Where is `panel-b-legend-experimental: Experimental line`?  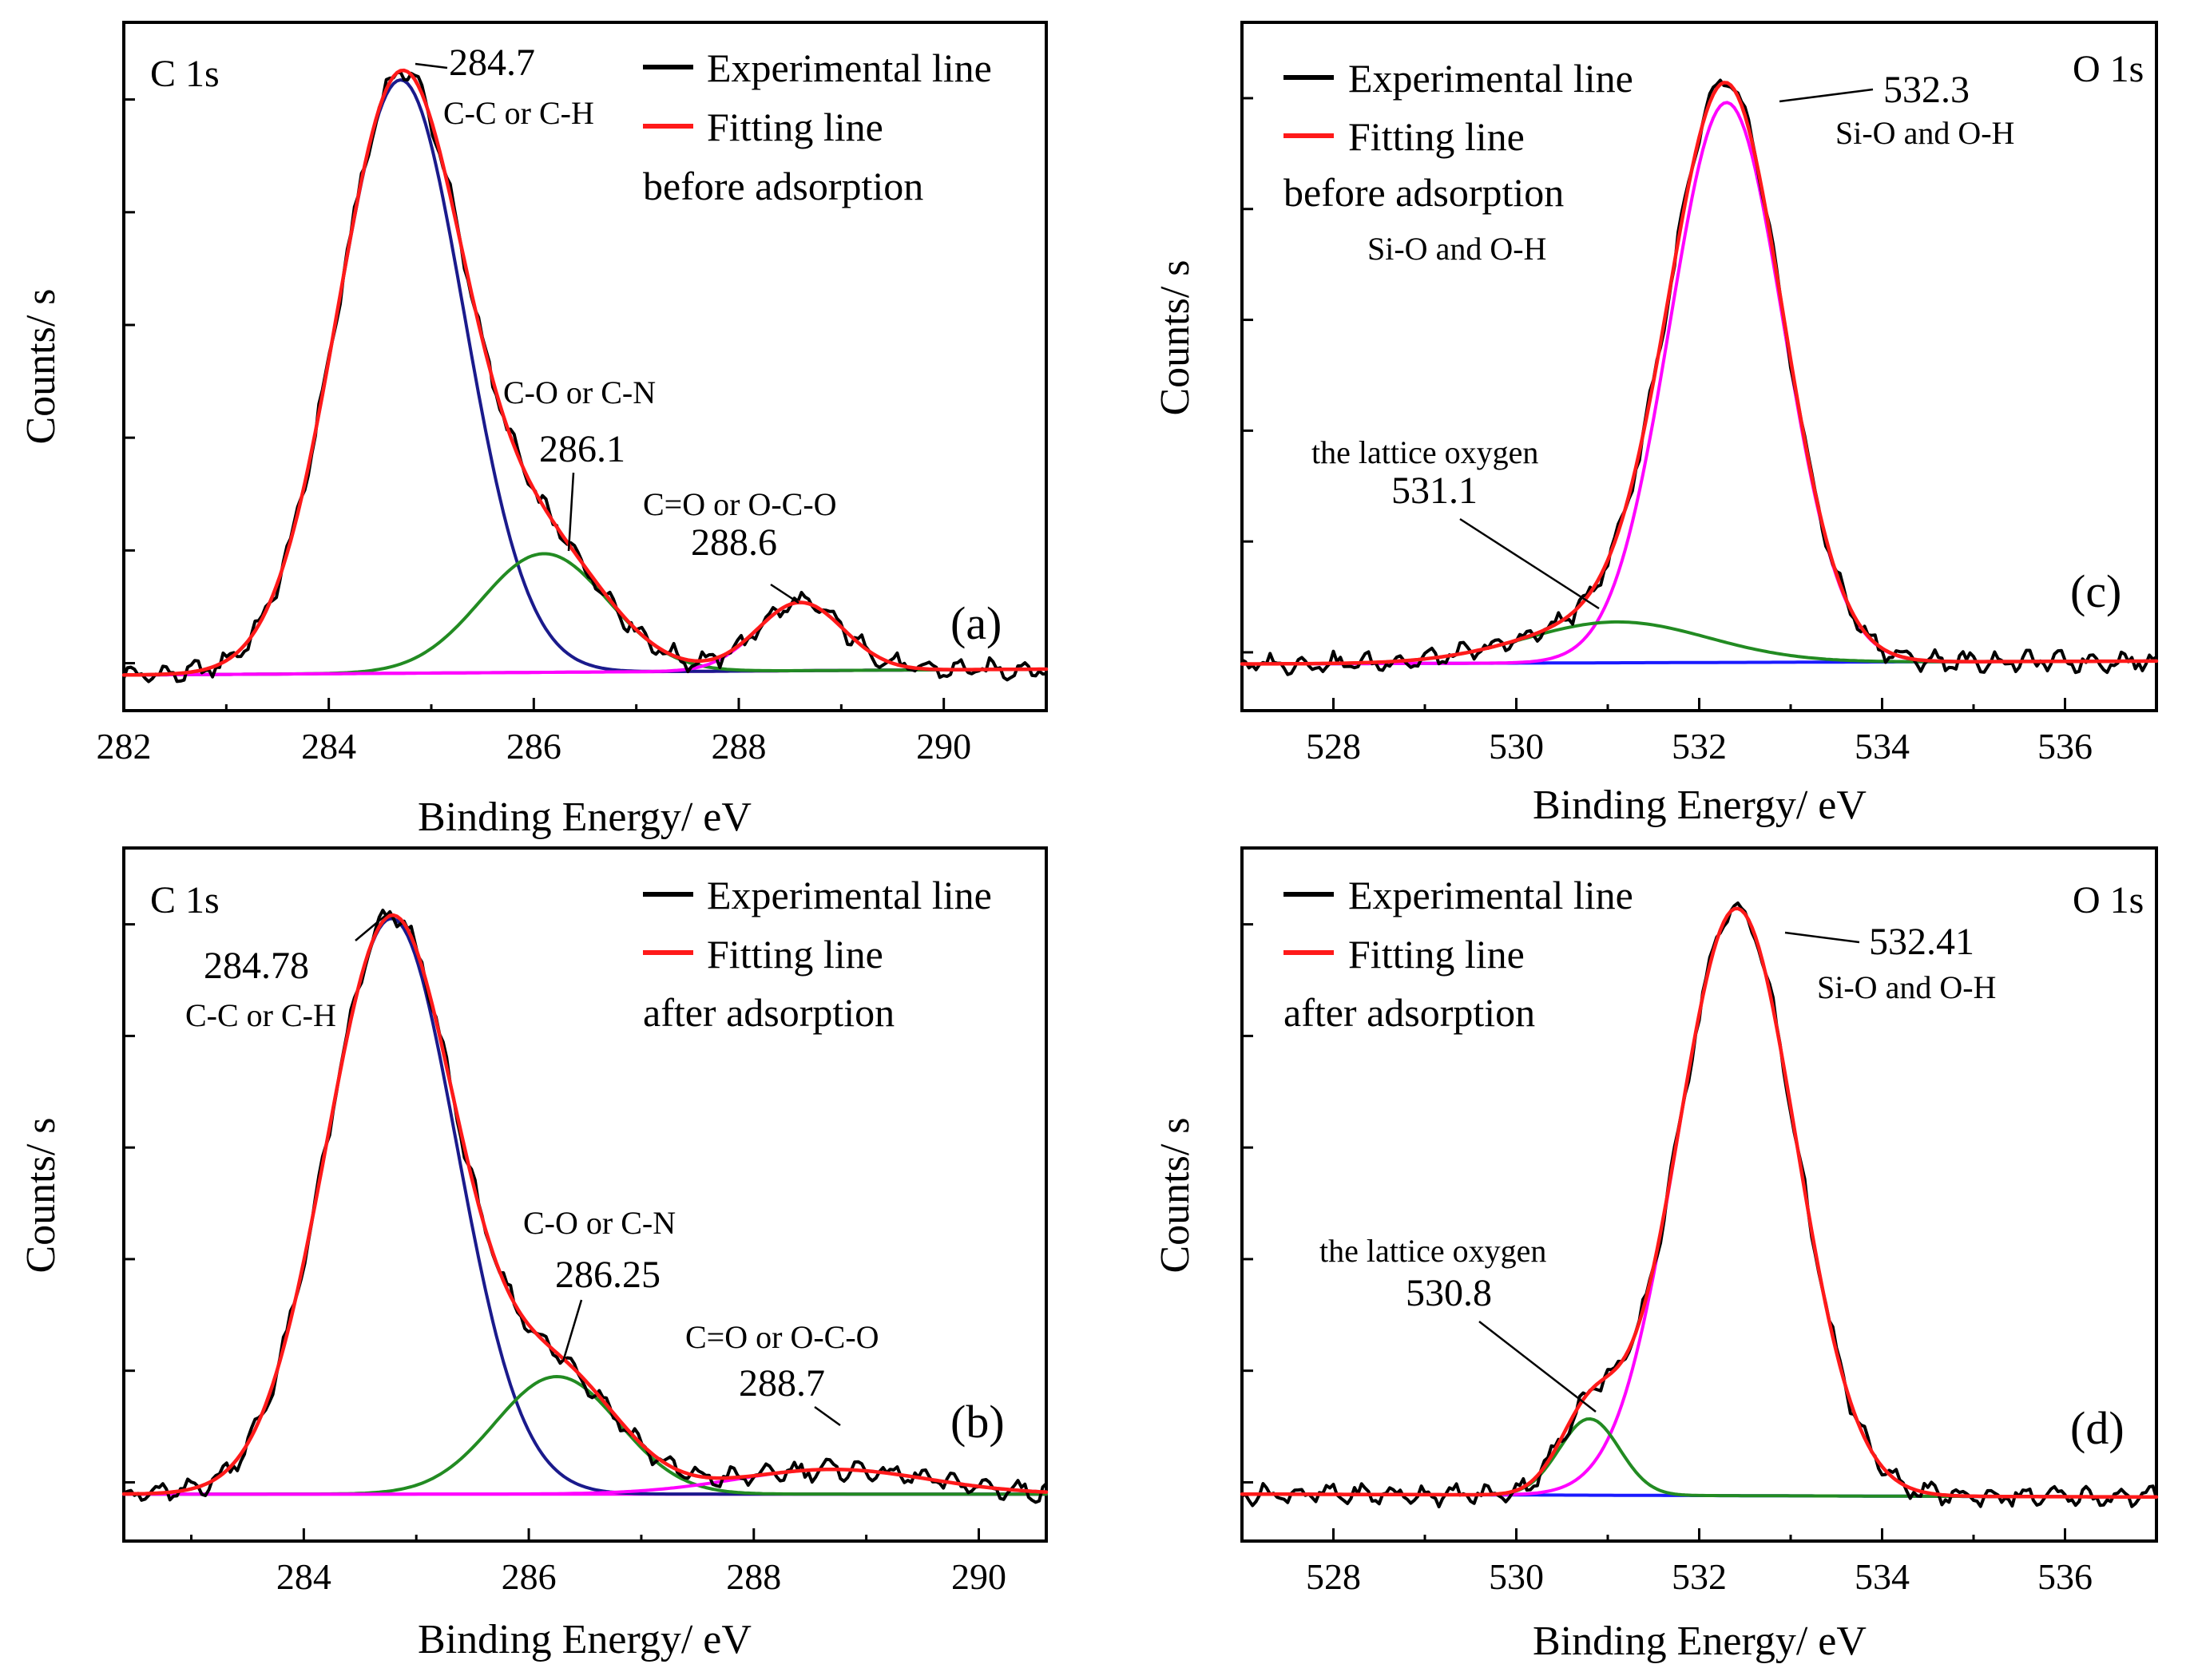 panel-b-legend-experimental: Experimental line is located at coordinates (850, 895).